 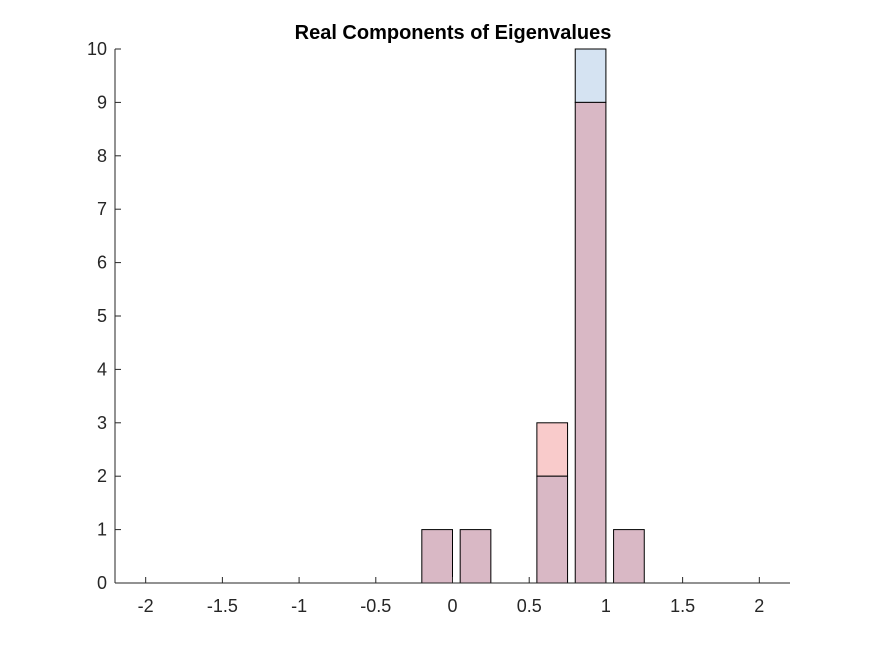 What do you see at coordinates (375, 606) in the screenshot?
I see `x-tick-label-3: -0.5` at bounding box center [375, 606].